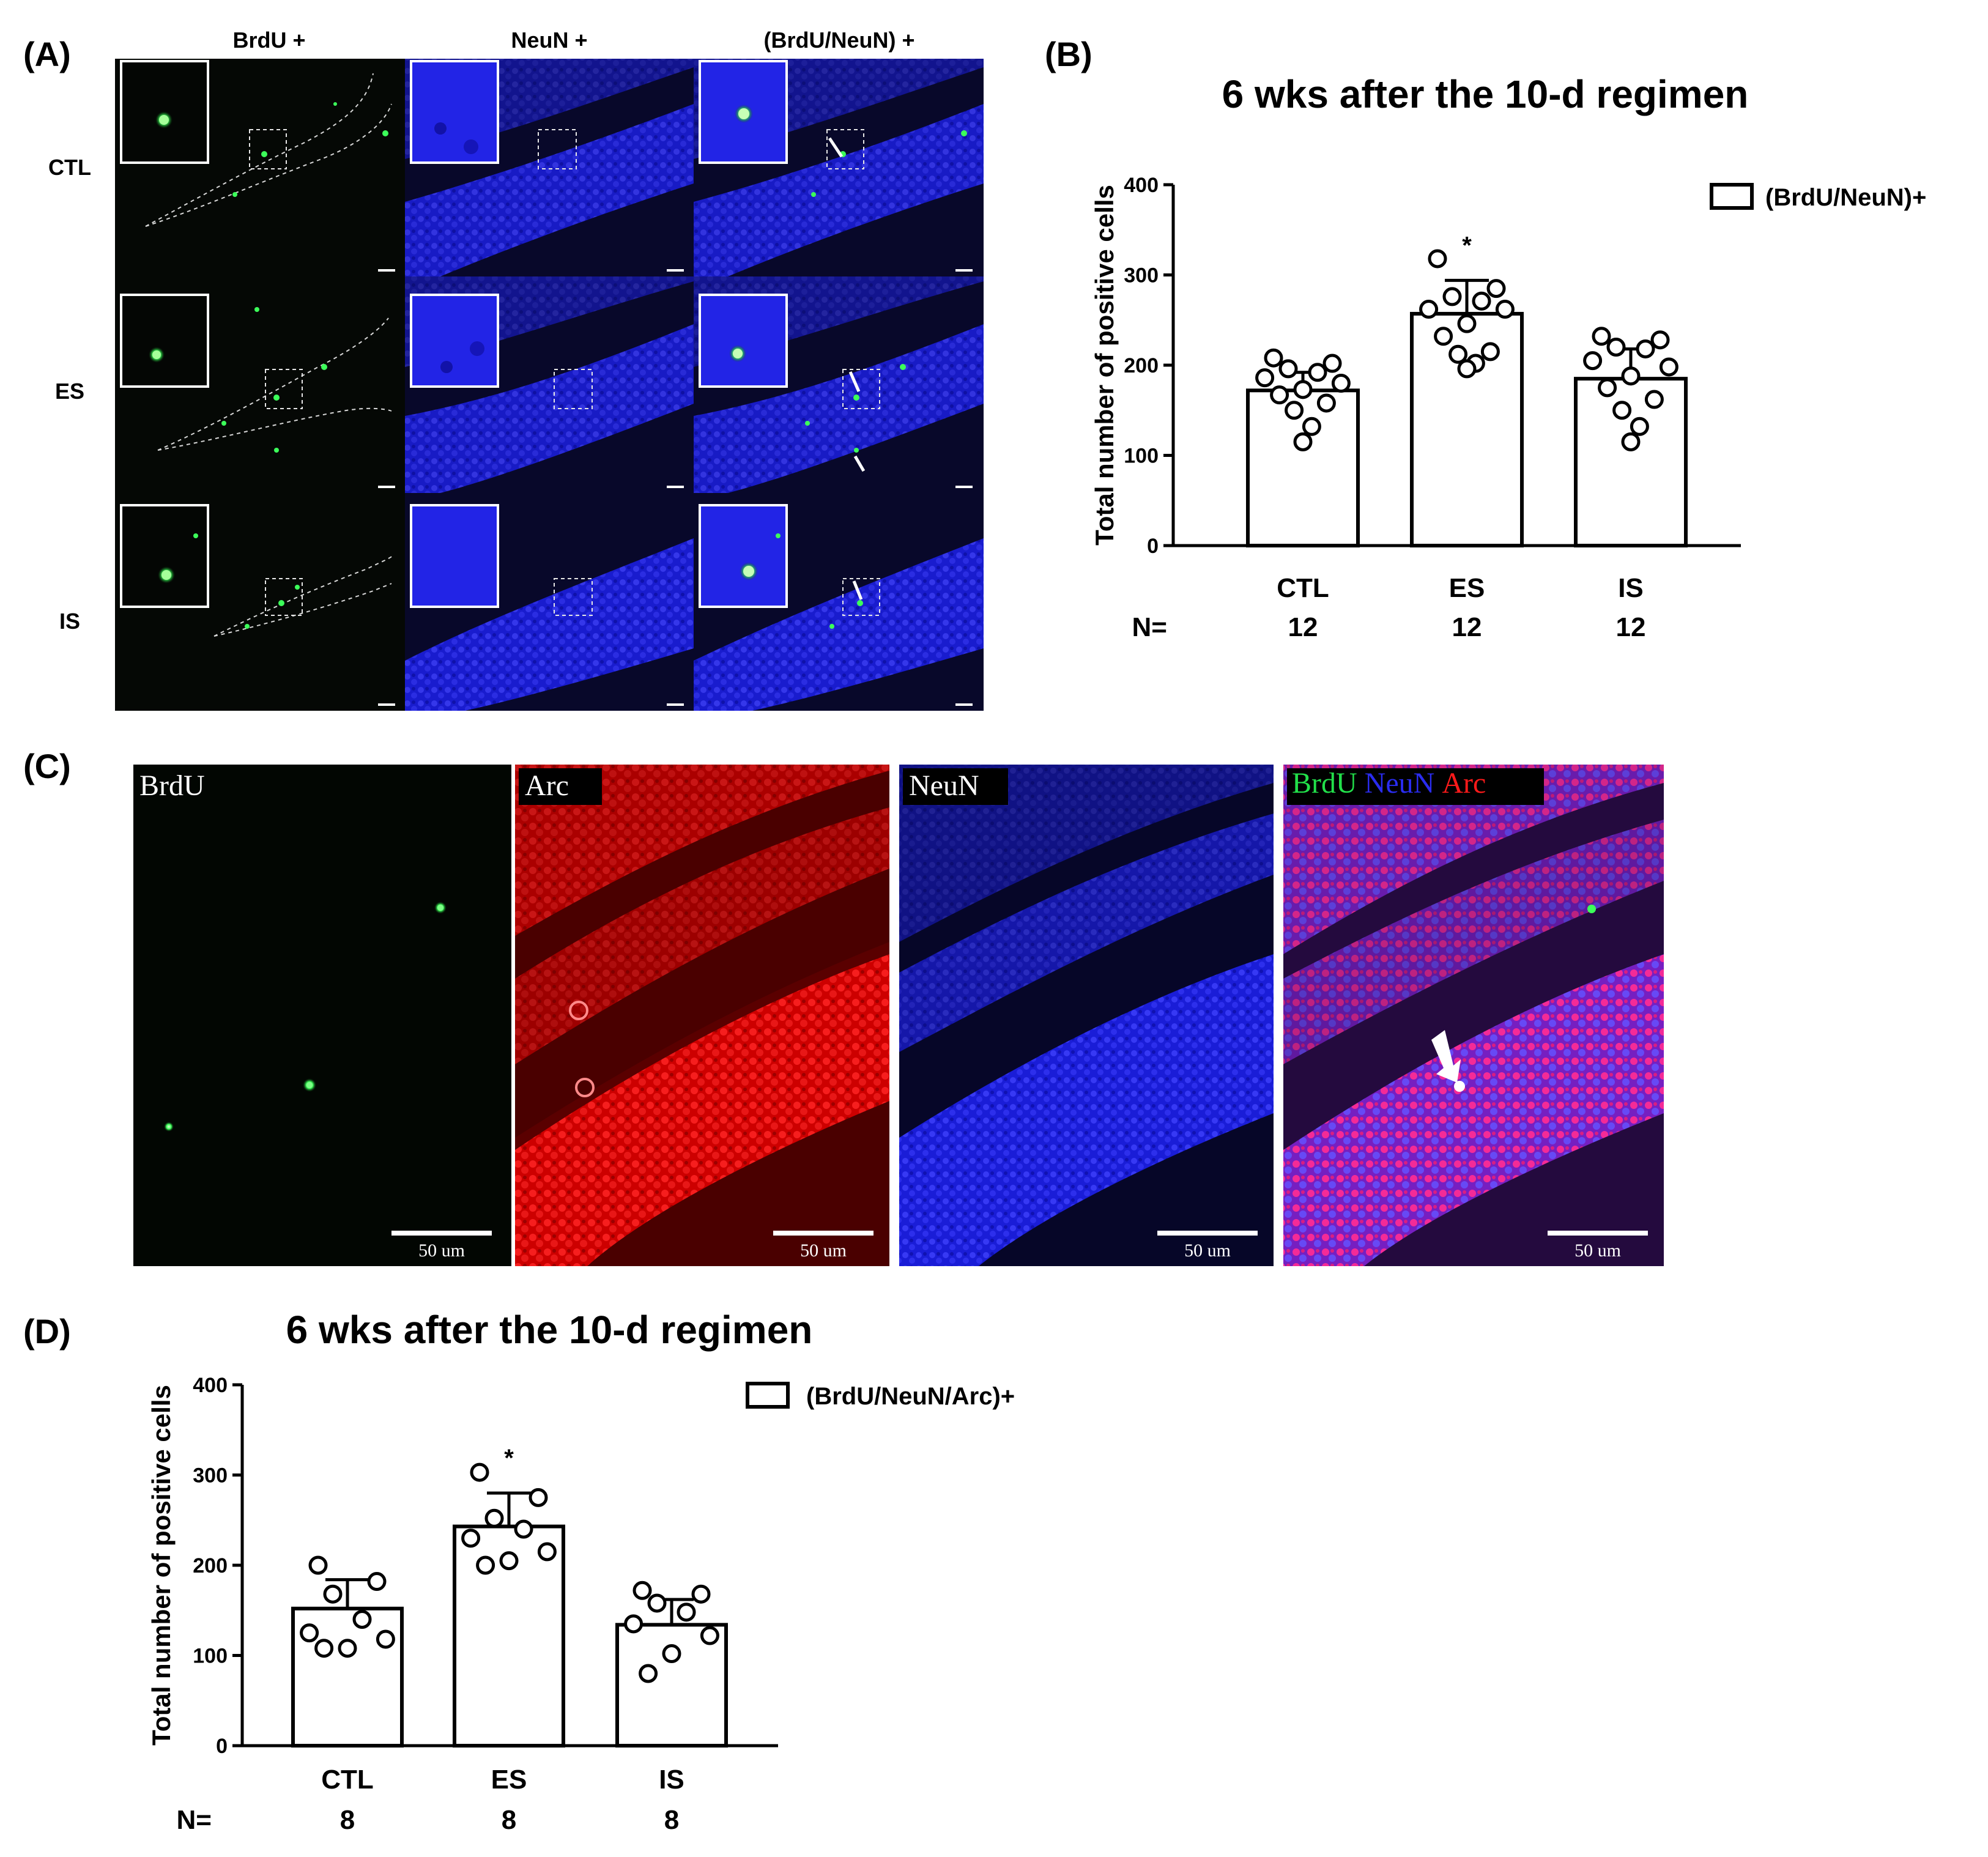 This screenshot has width=1988, height=1857. What do you see at coordinates (549, 40) in the screenshot?
I see `col-header-neun: NeuN +` at bounding box center [549, 40].